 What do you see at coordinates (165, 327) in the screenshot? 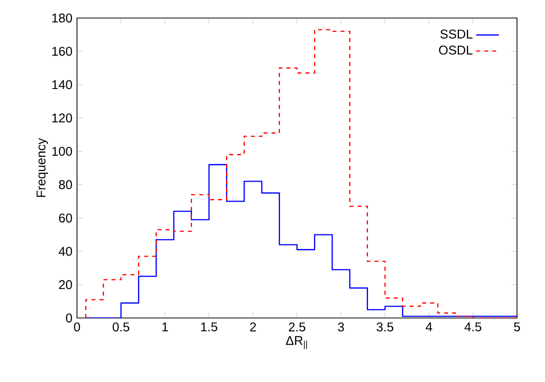
I see `x-tick-label: 1` at bounding box center [165, 327].